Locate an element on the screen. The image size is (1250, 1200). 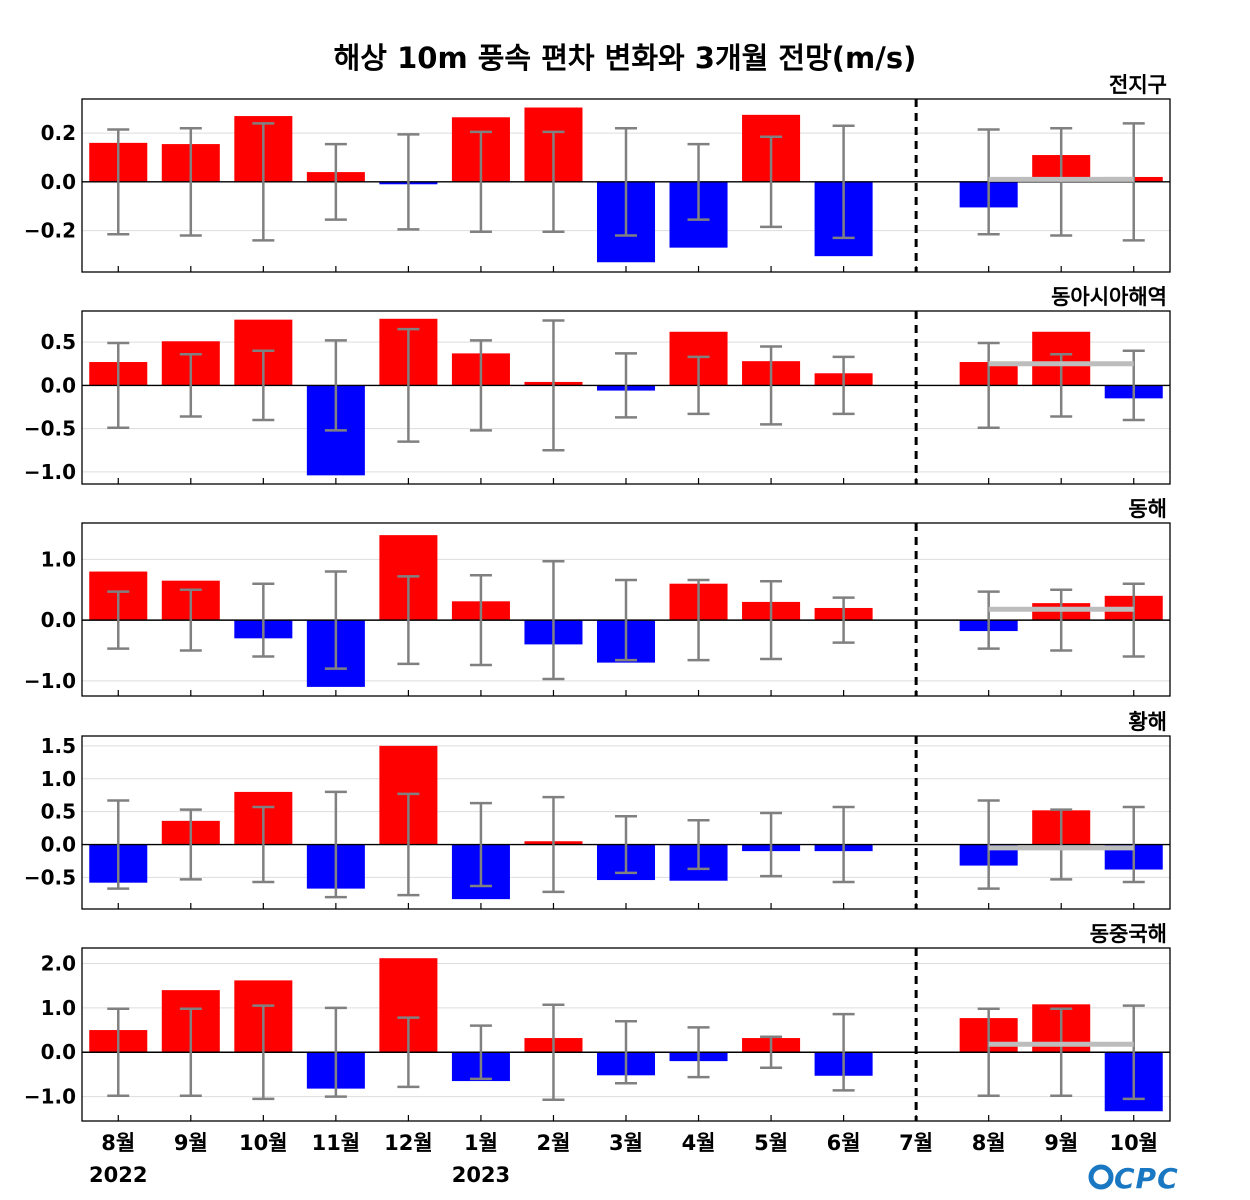
month-label: 11월 is located at coordinates (336, 1143).